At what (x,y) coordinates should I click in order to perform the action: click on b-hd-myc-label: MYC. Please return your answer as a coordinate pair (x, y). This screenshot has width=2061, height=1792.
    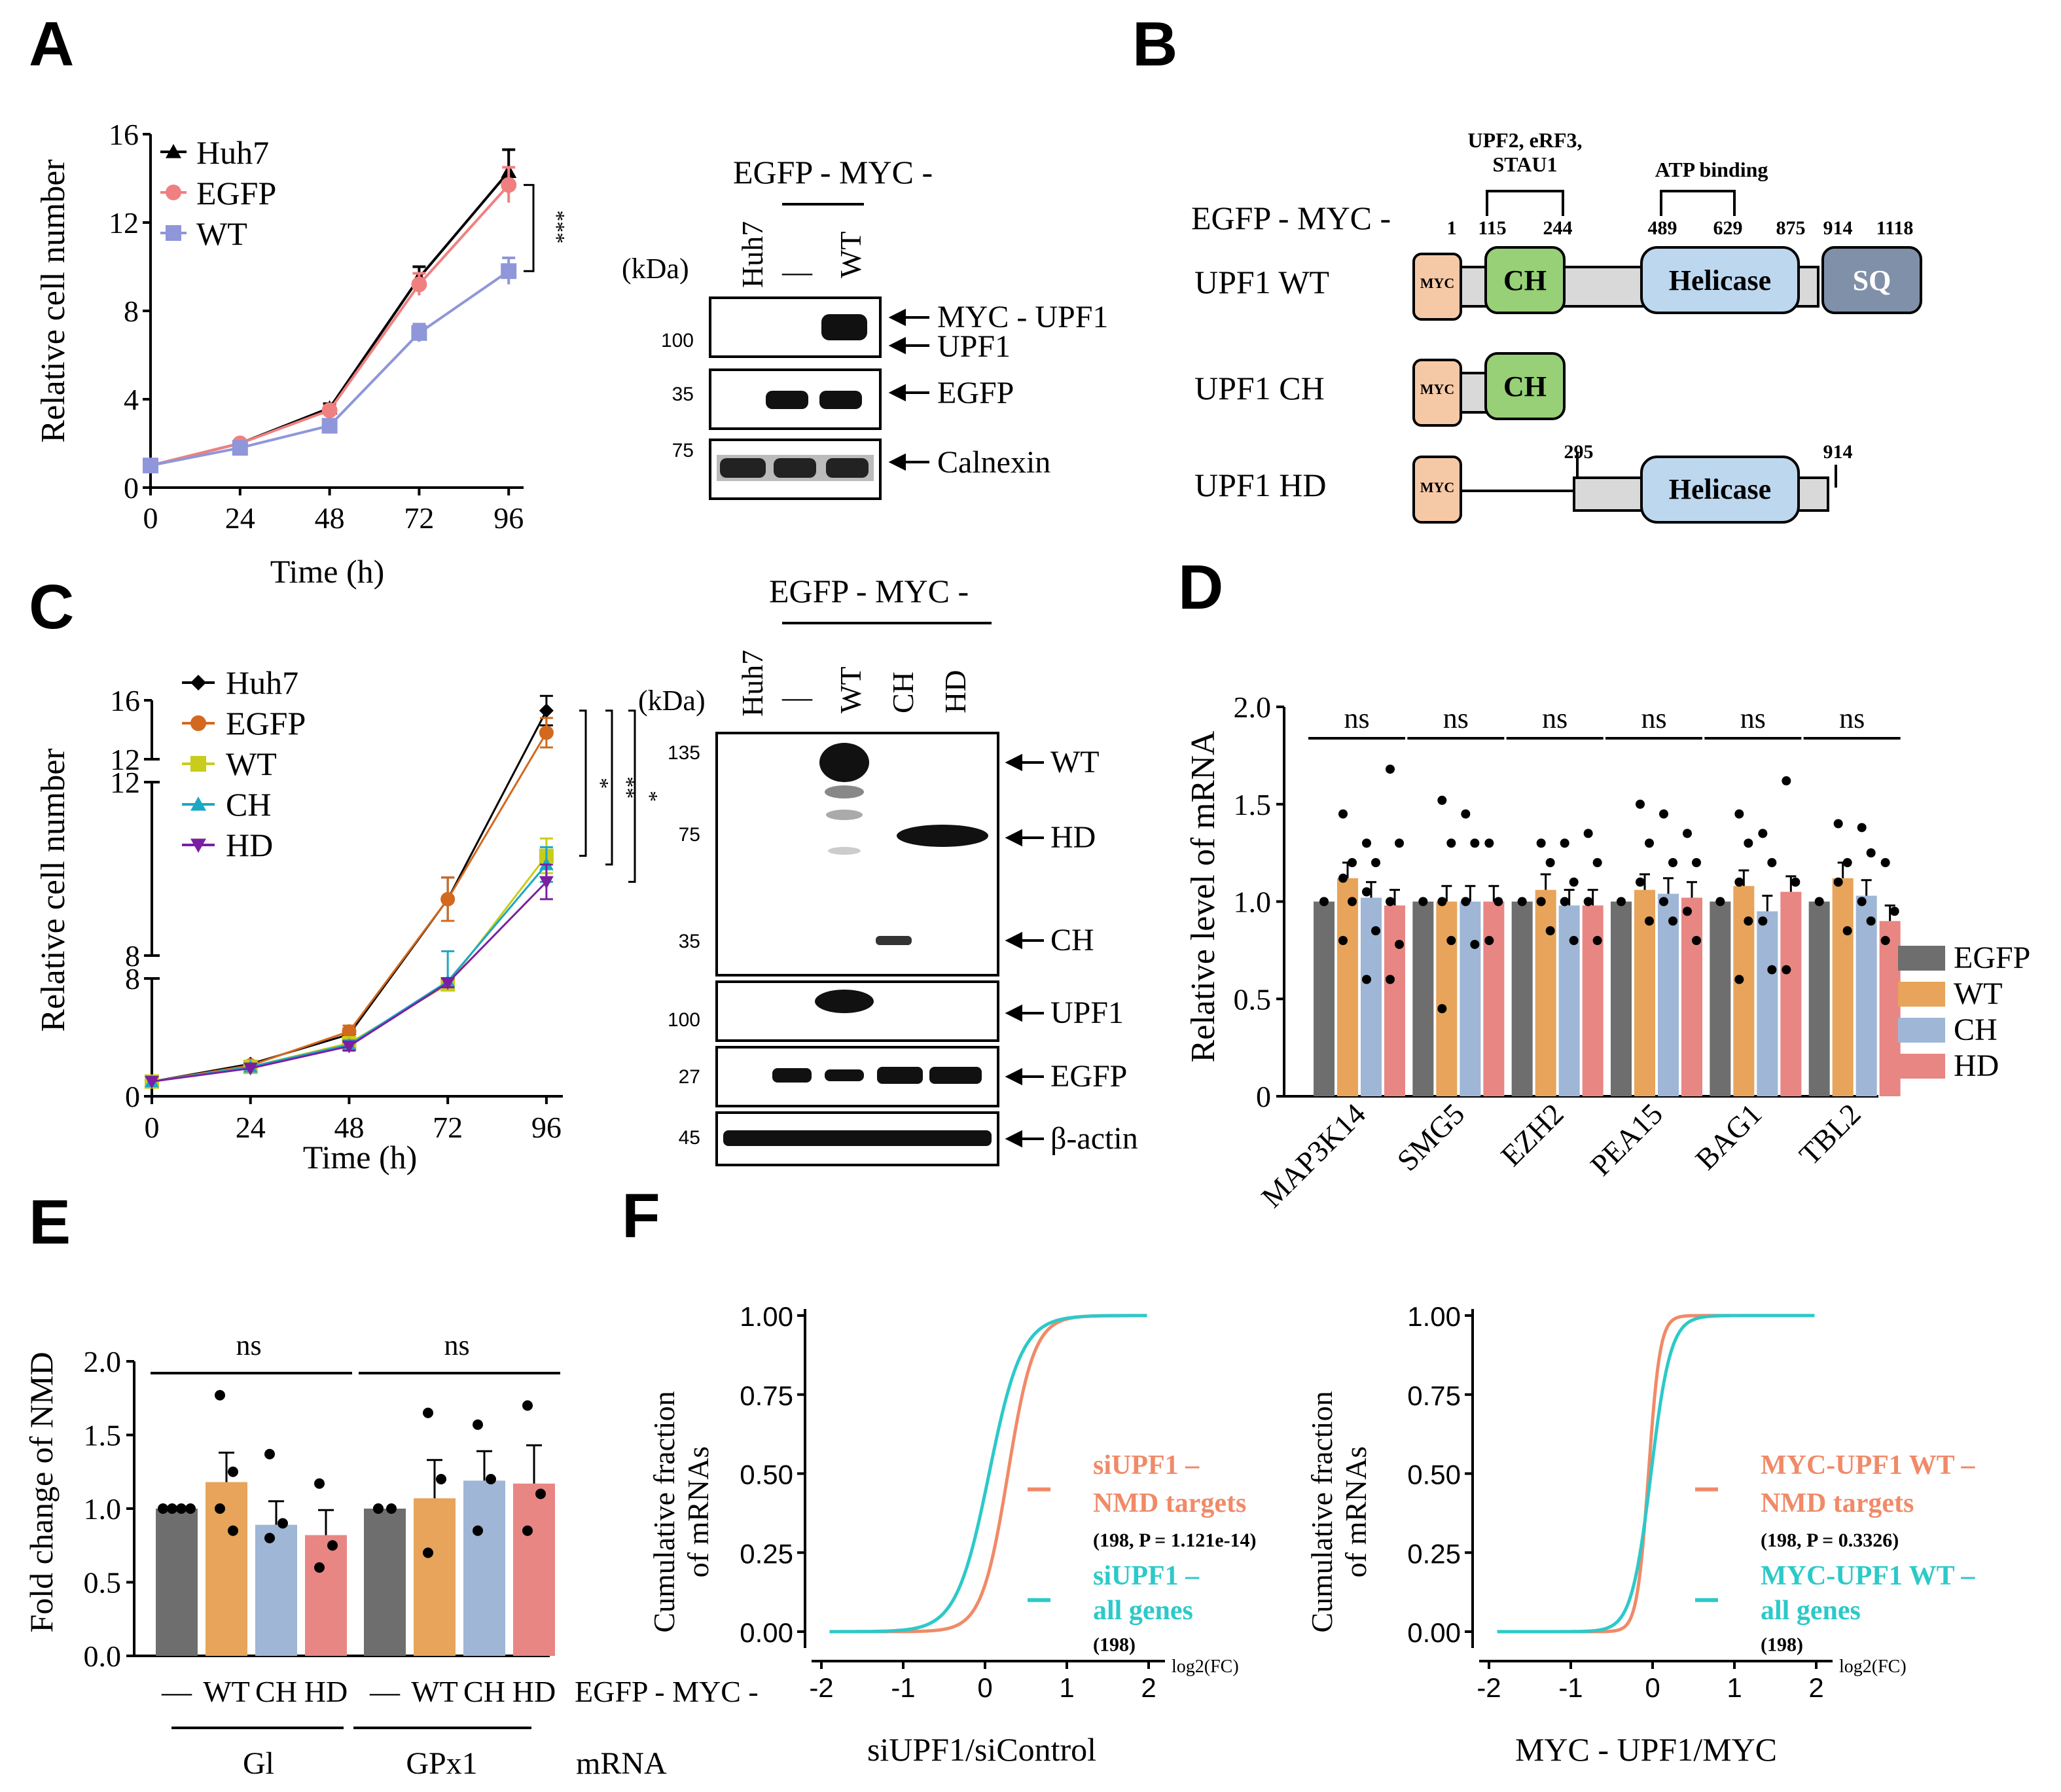
    Looking at the image, I should click on (1438, 487).